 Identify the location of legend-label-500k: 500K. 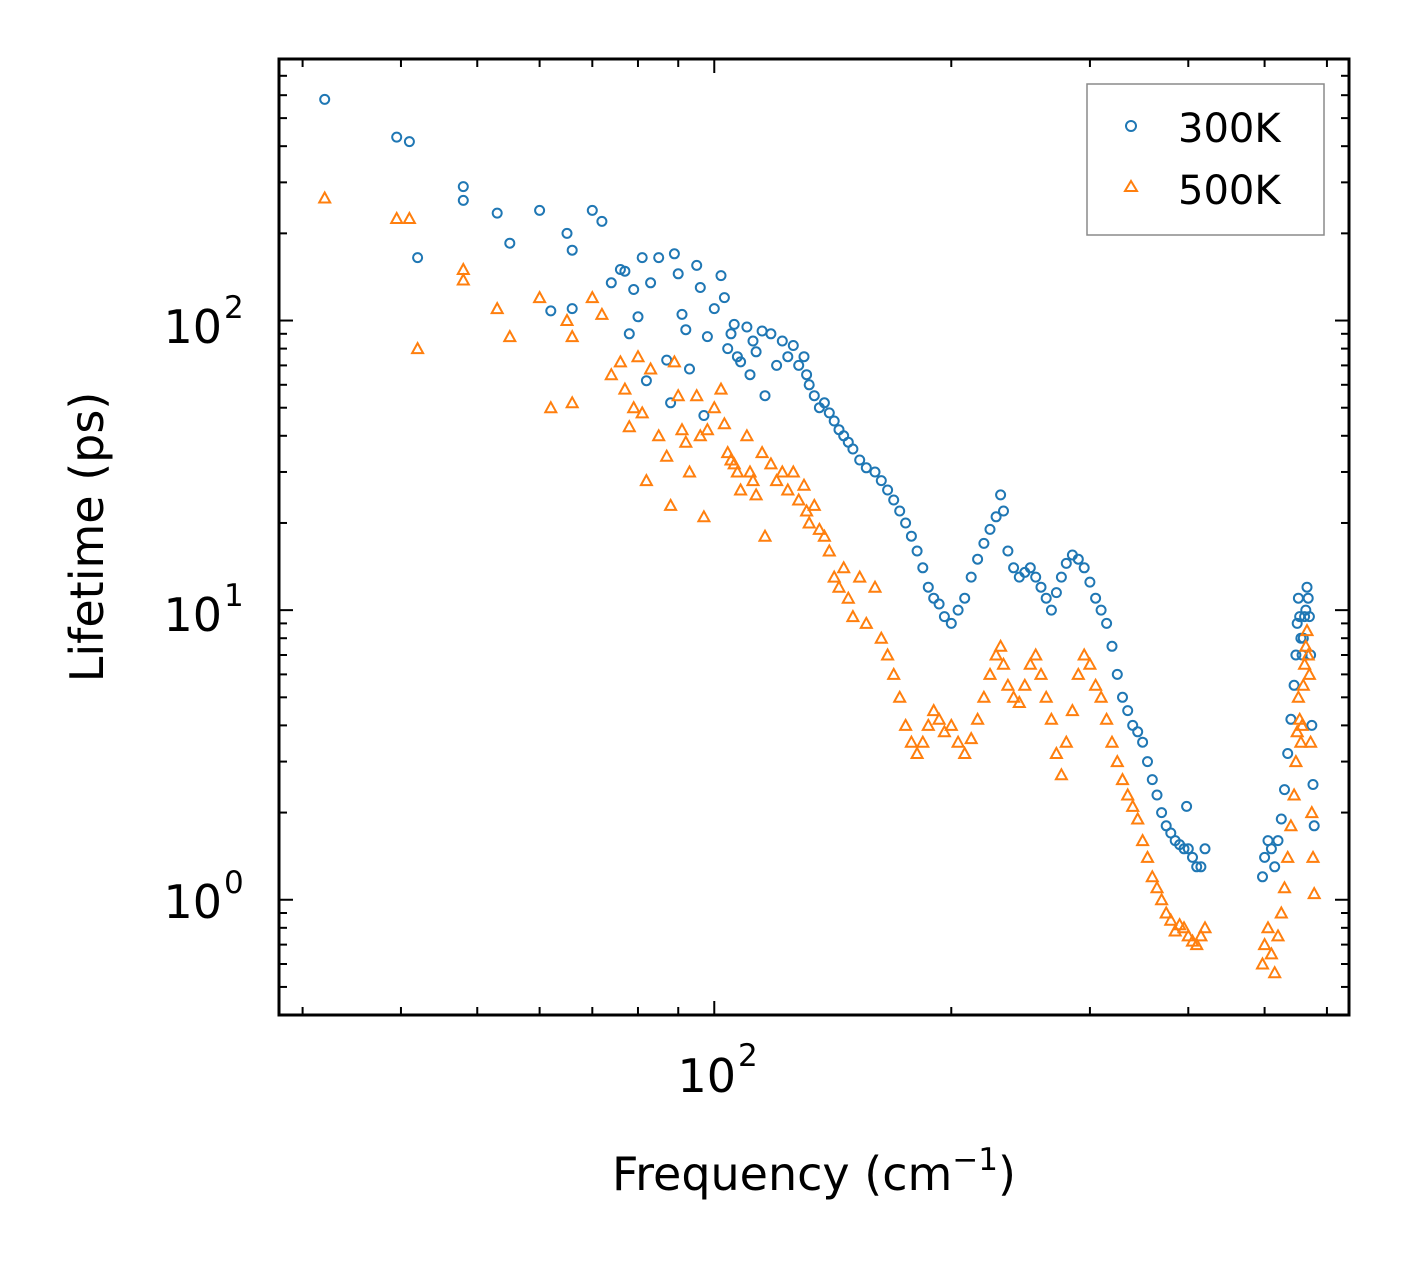
(1230, 191).